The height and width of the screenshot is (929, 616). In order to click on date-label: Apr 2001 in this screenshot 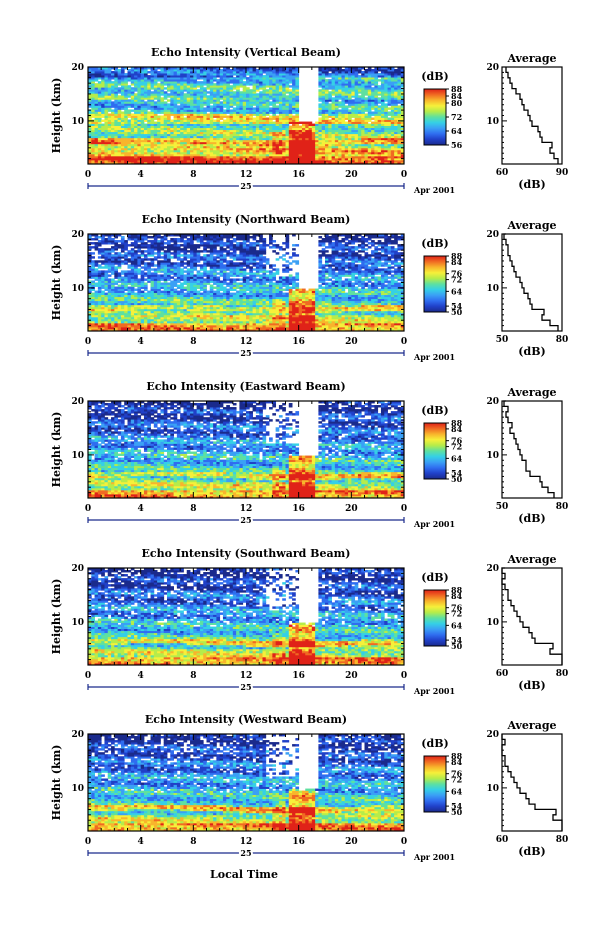, I will do `click(434, 357)`.